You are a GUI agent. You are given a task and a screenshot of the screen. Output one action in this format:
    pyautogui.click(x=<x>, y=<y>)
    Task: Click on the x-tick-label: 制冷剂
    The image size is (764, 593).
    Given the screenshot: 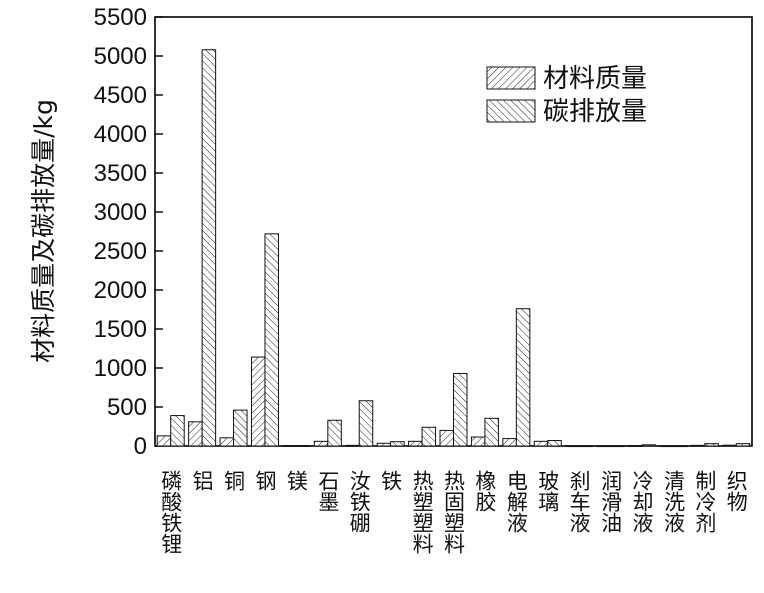 What is the action you would take?
    pyautogui.click(x=705, y=501)
    